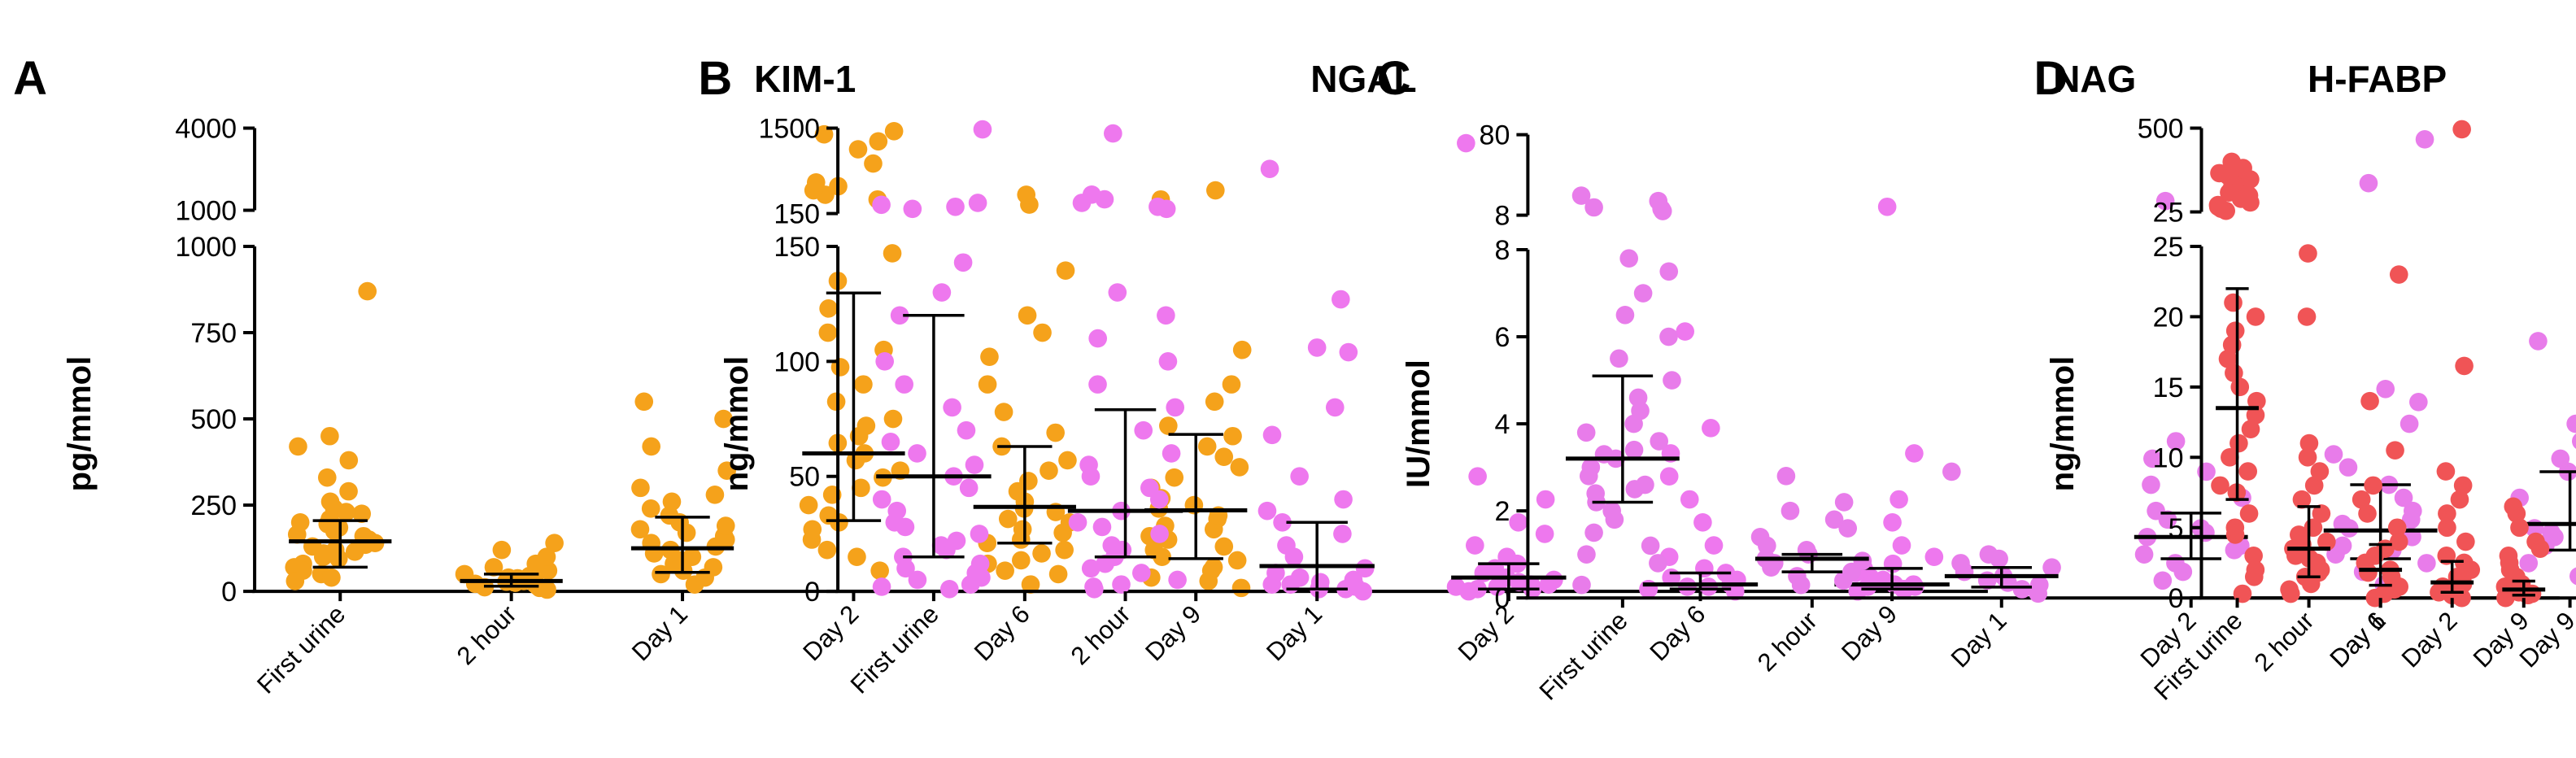  Describe the element at coordinates (1502, 598) in the screenshot. I see `y-tick-label: 0` at that location.